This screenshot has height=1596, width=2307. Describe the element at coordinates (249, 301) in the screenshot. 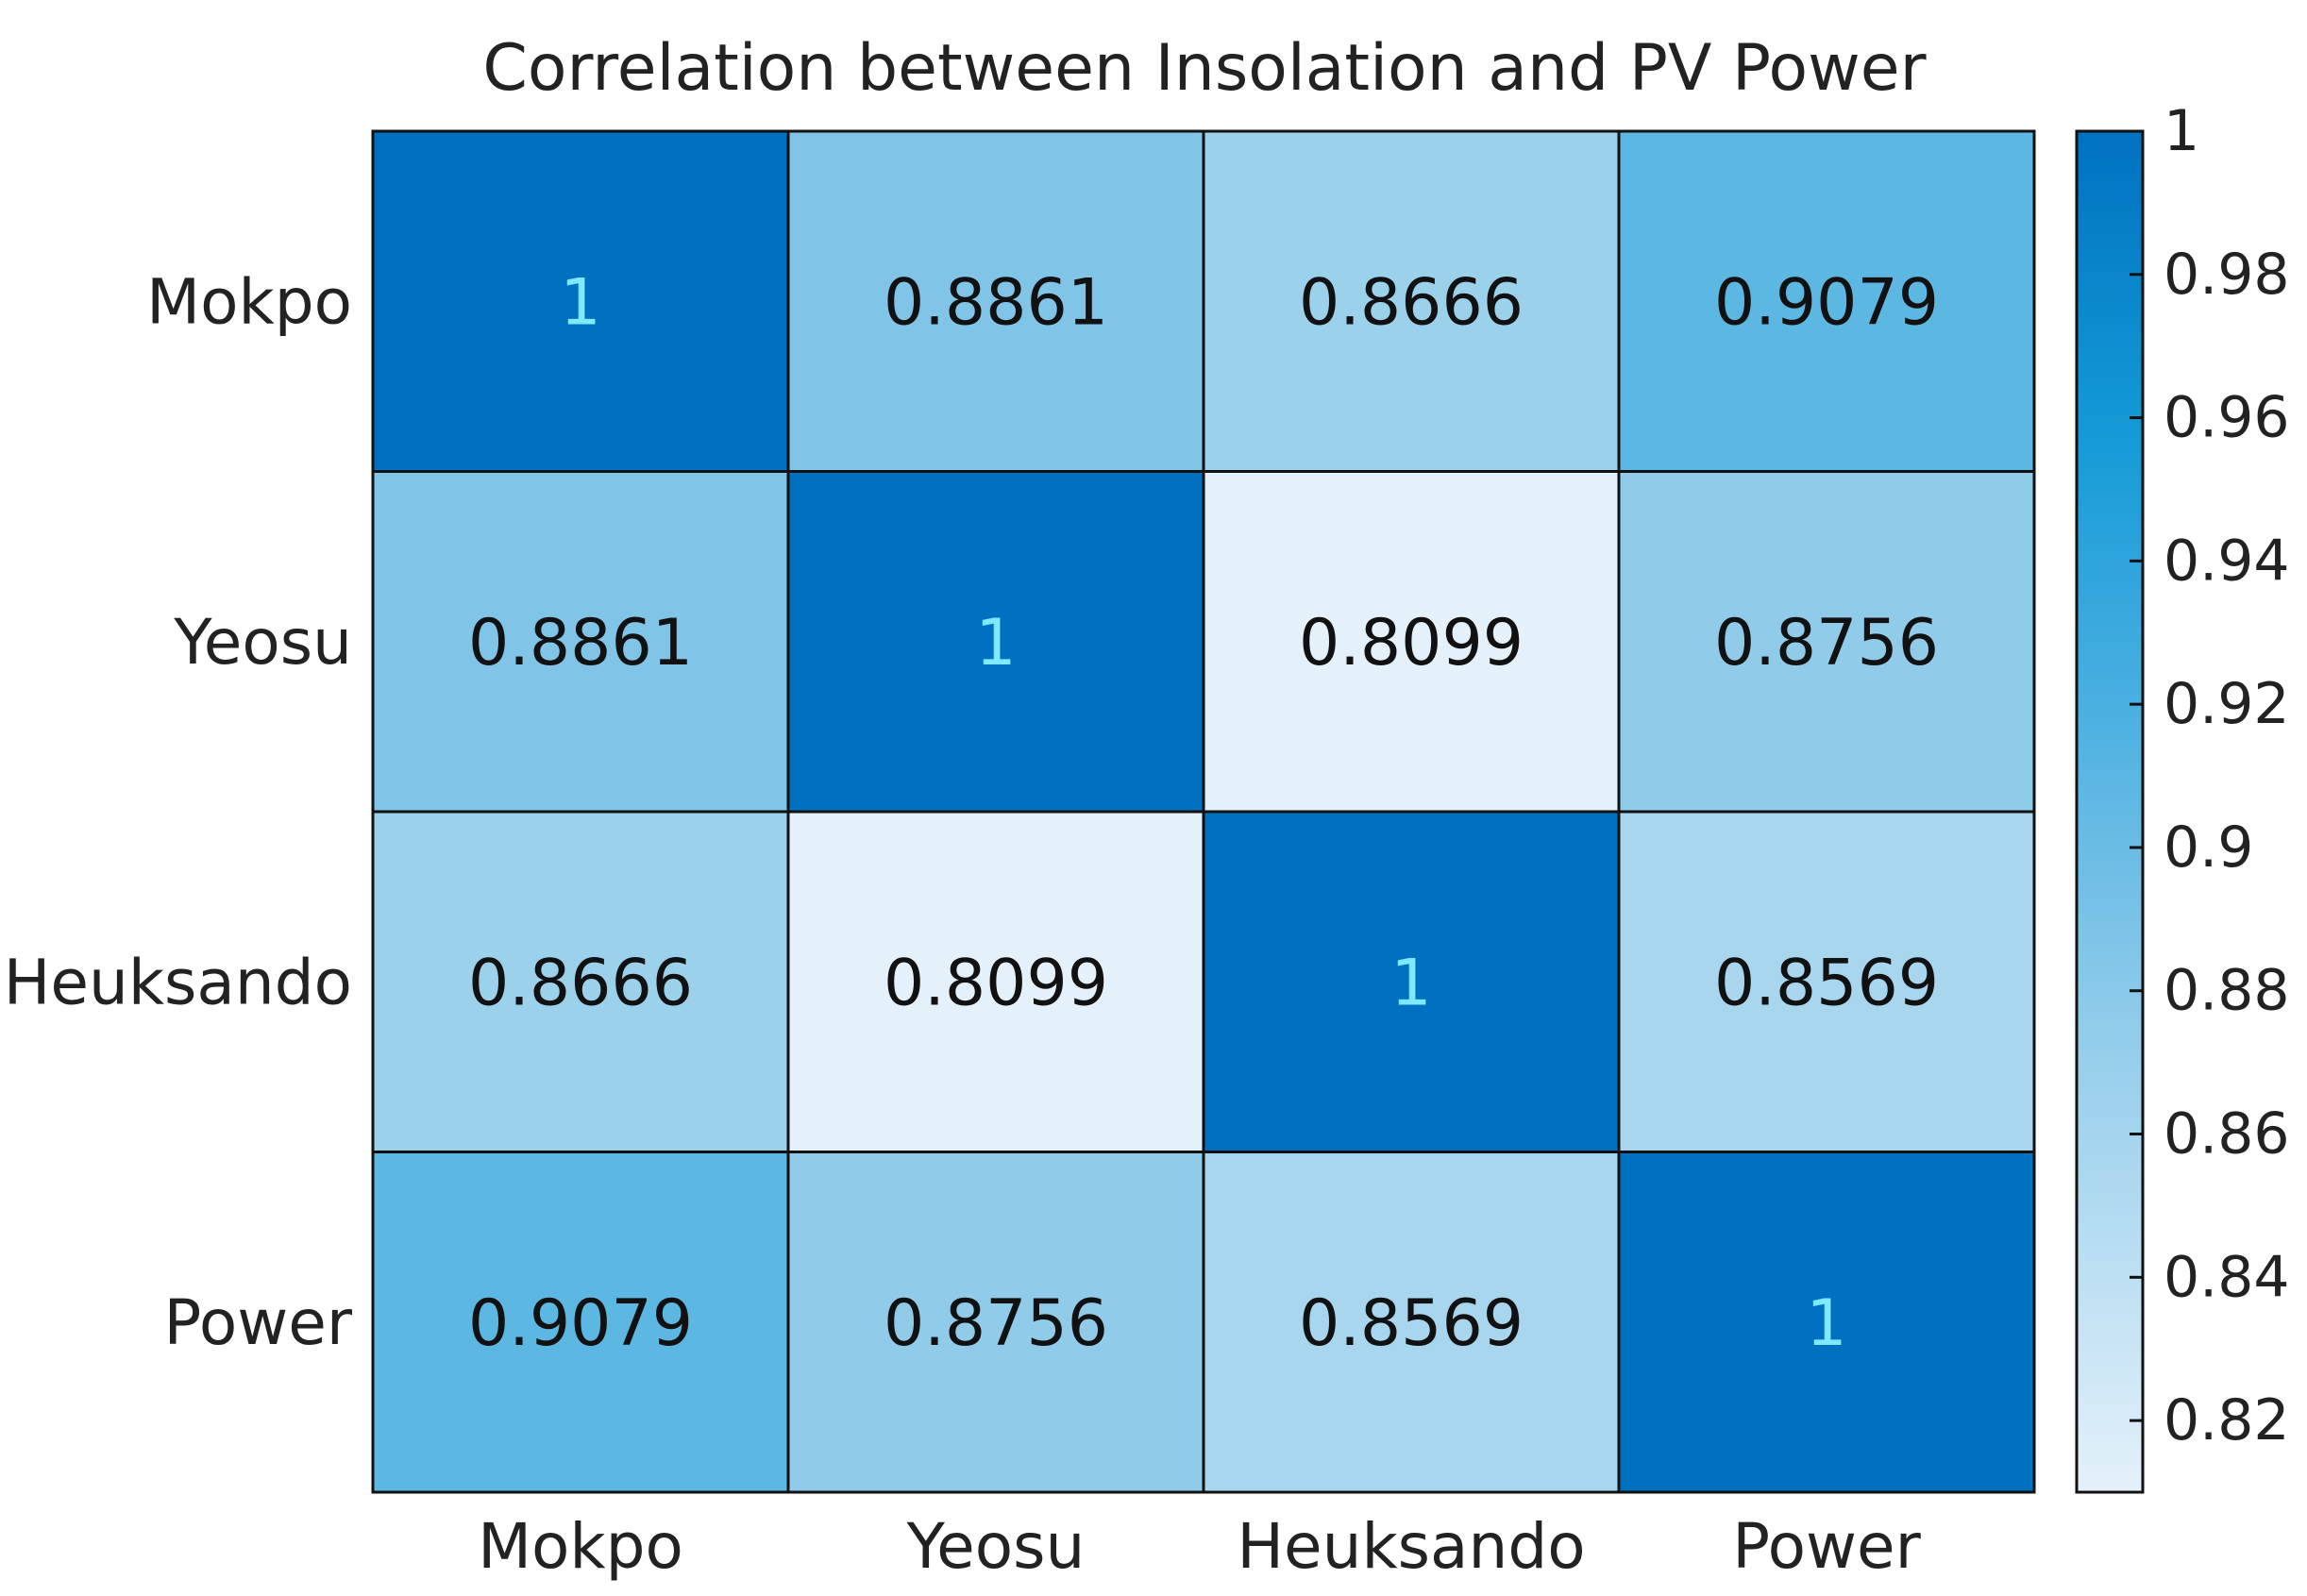

I see `row-label-mokpo: Mokpo` at that location.